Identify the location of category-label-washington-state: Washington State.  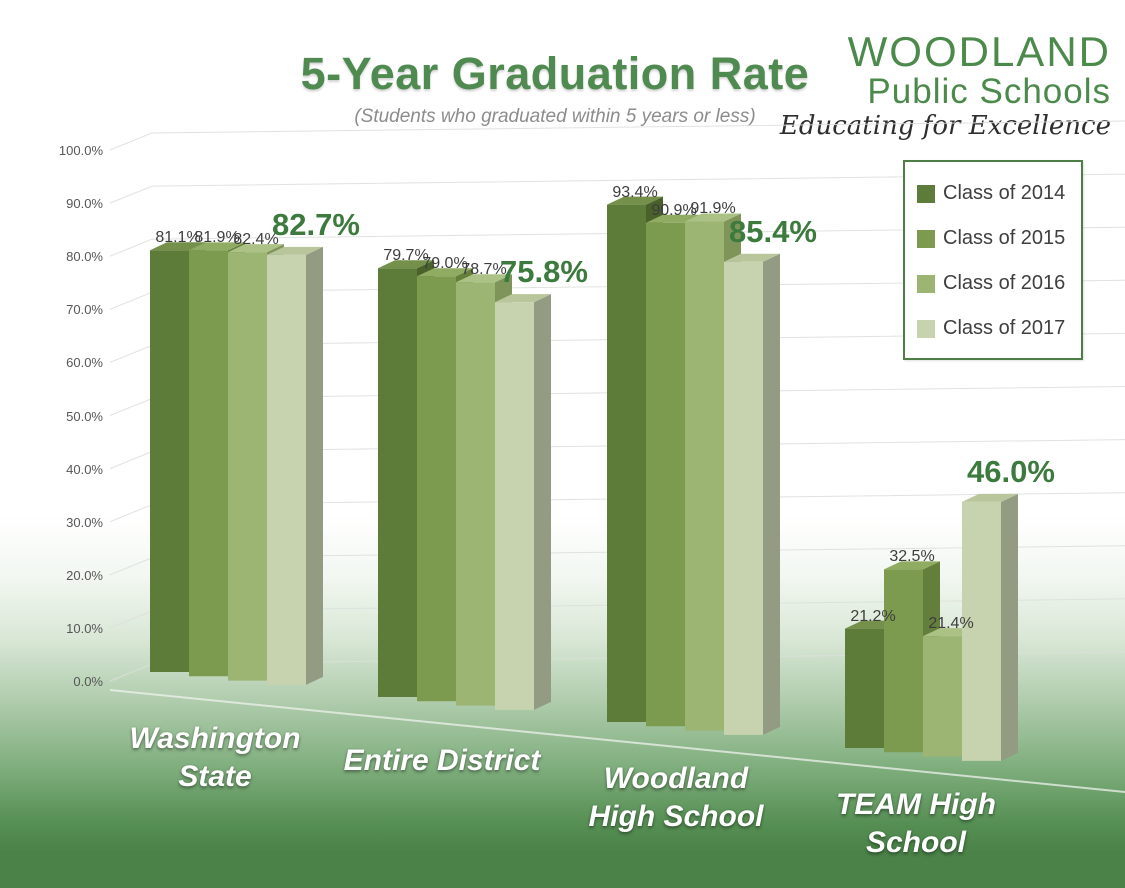
(215, 758).